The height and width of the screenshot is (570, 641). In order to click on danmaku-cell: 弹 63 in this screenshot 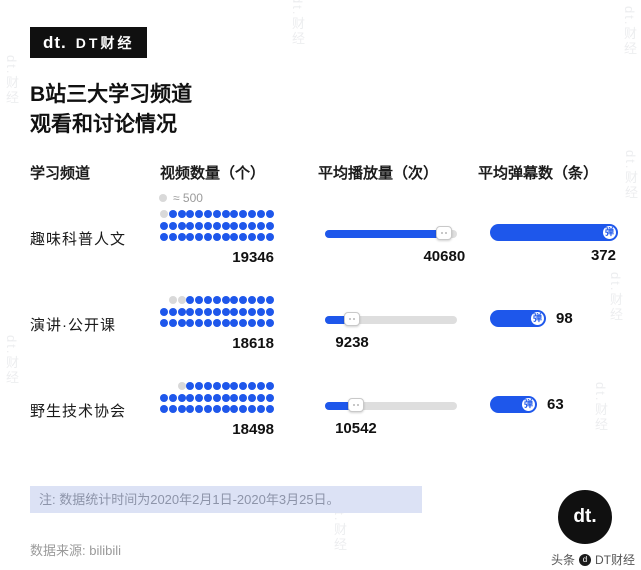, I will do `click(556, 410)`.